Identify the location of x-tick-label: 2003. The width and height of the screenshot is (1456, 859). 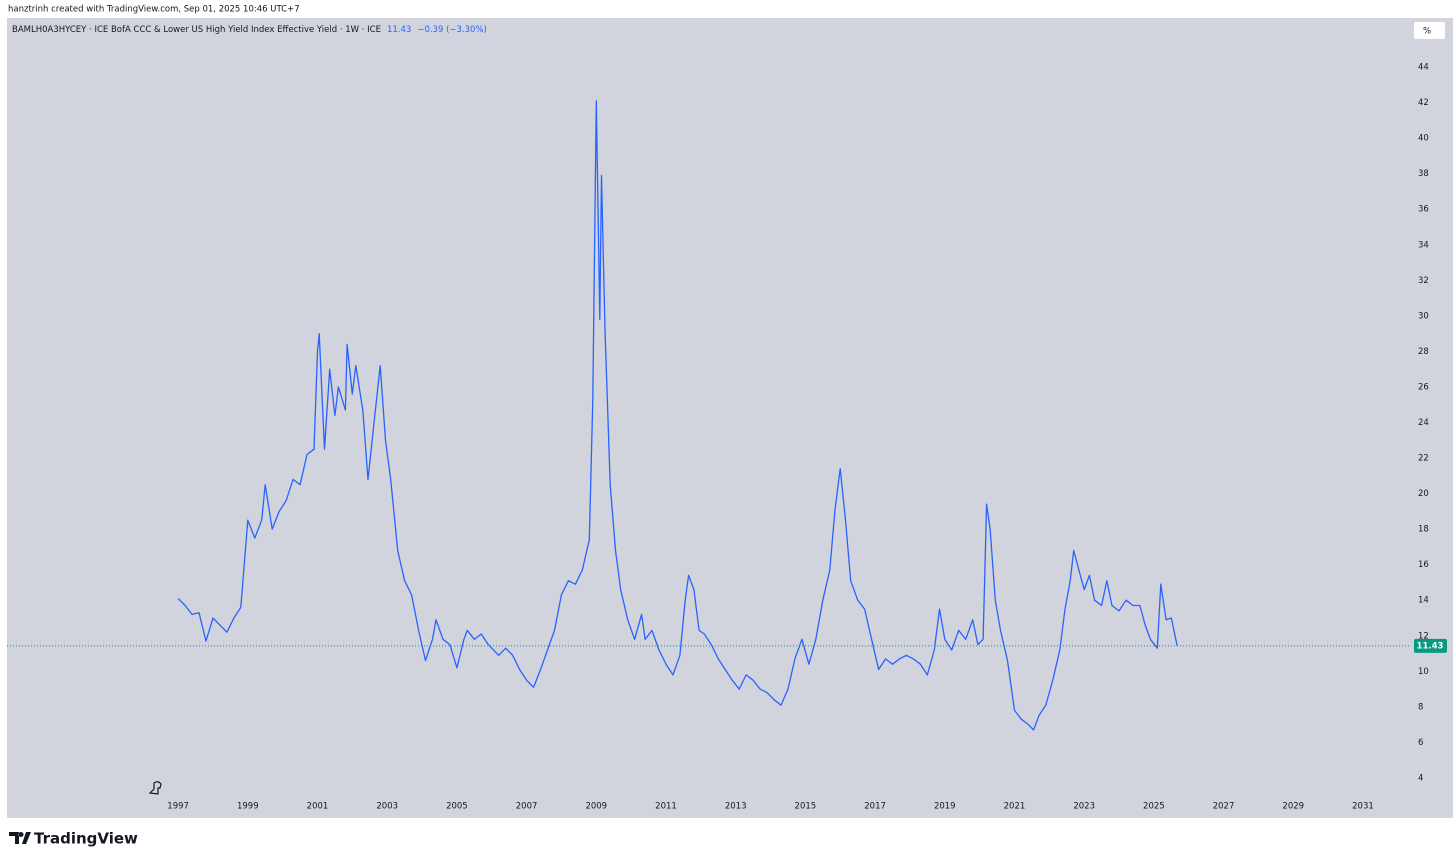
(387, 807).